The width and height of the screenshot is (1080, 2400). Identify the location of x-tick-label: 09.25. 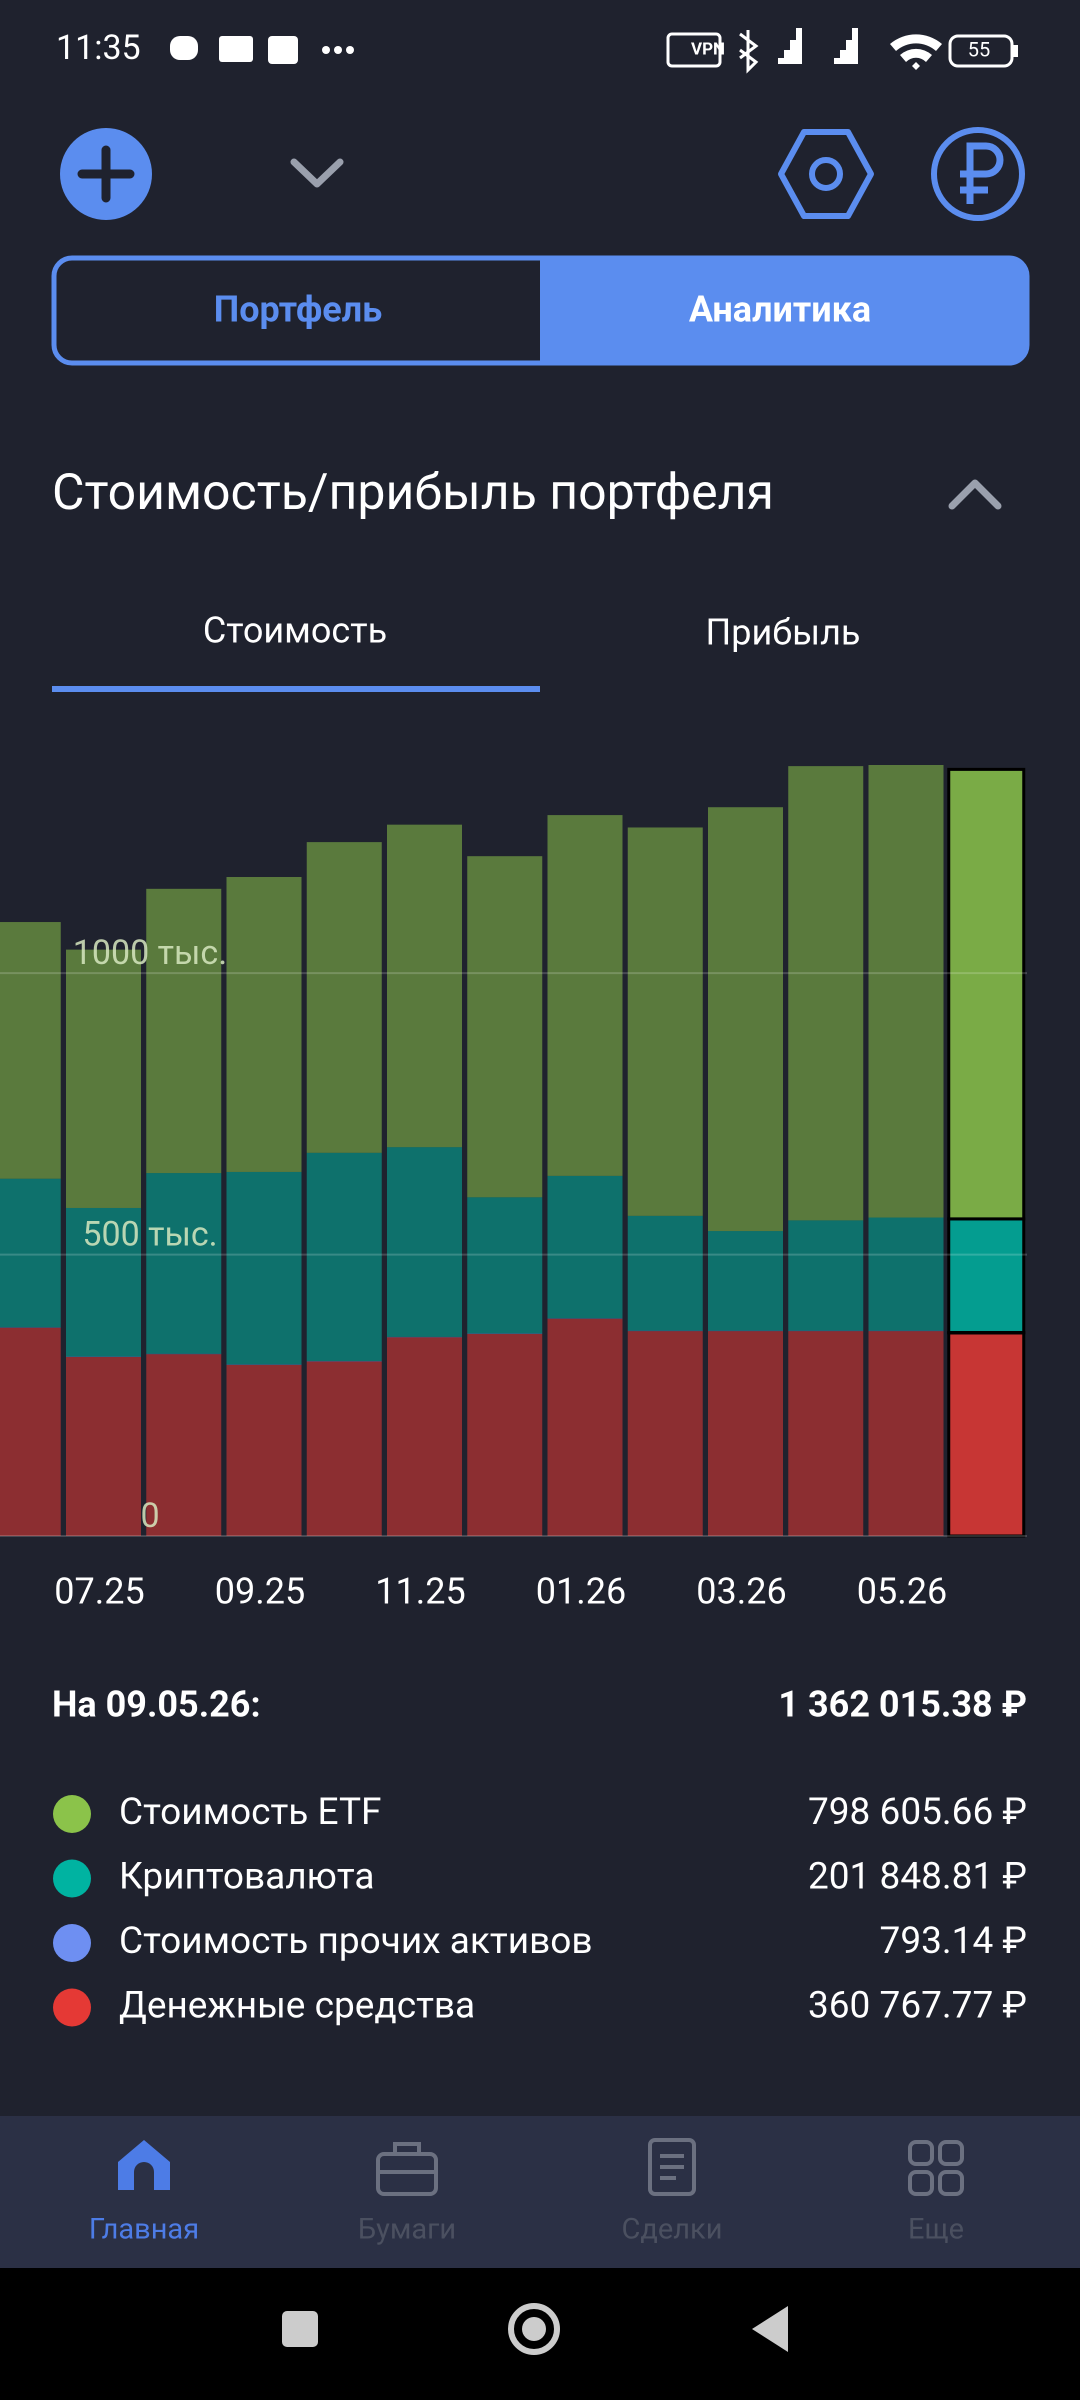
(260, 1592).